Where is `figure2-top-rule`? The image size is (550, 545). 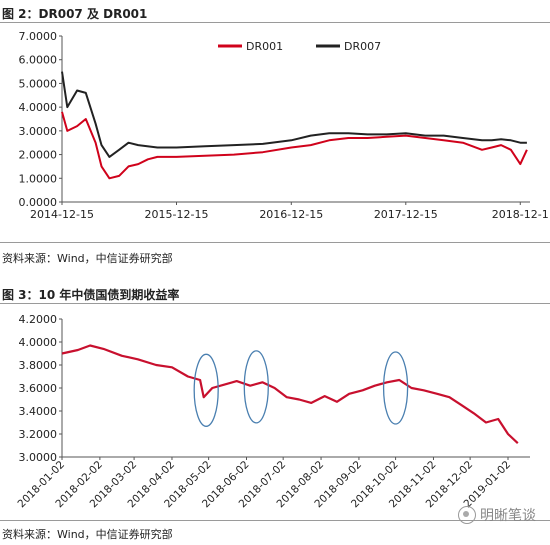
figure2-top-rule is located at coordinates (275, 22).